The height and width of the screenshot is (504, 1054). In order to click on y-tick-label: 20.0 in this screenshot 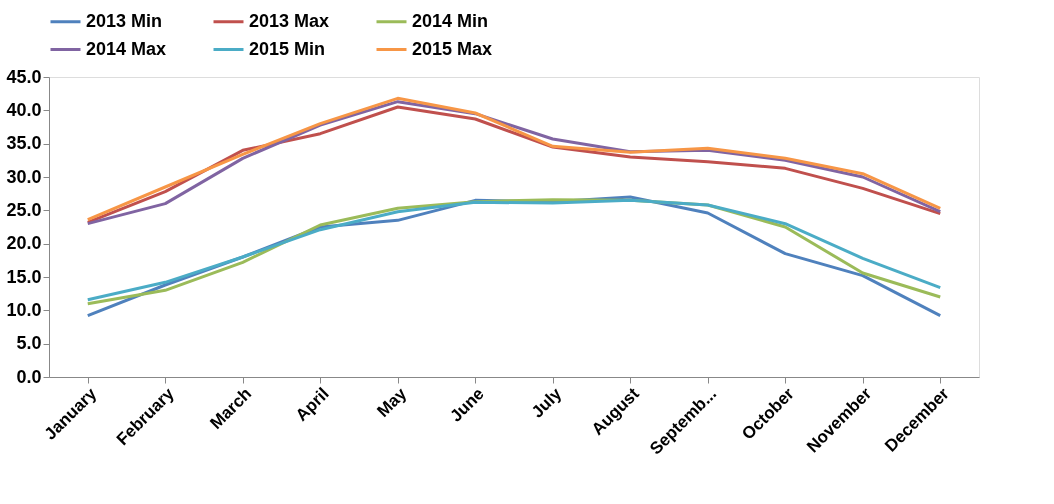, I will do `click(24, 243)`.